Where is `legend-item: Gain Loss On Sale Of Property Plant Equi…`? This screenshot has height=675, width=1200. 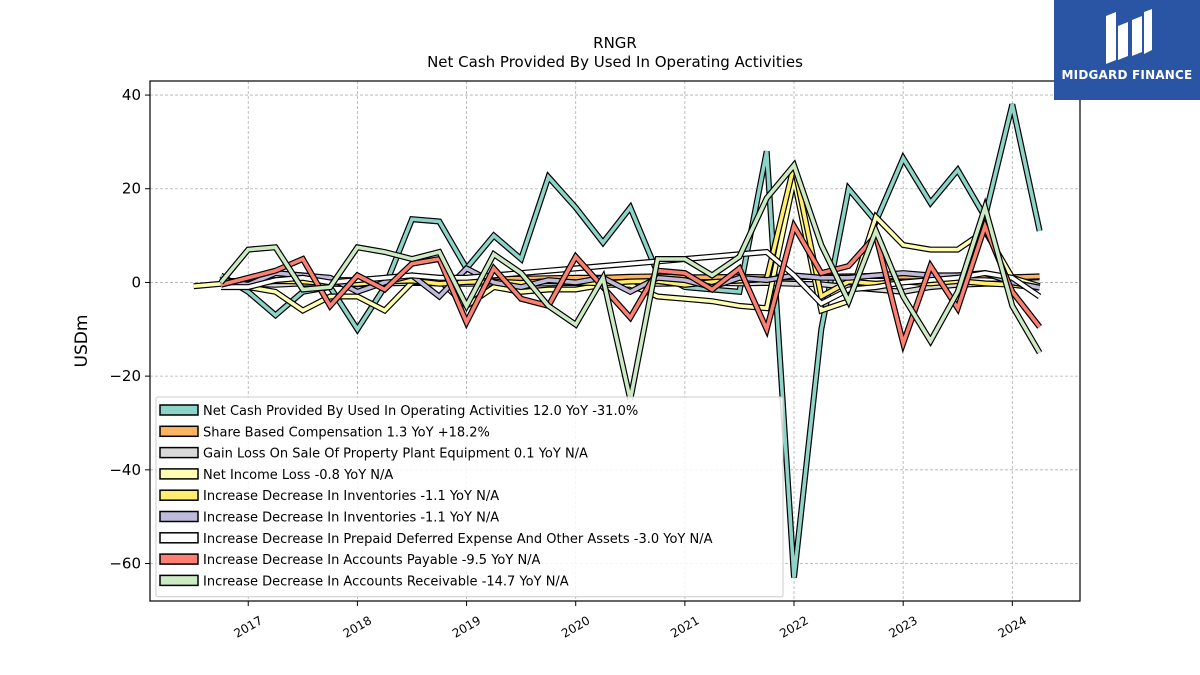 legend-item: Gain Loss On Sale Of Property Plant Equi… is located at coordinates (373, 454).